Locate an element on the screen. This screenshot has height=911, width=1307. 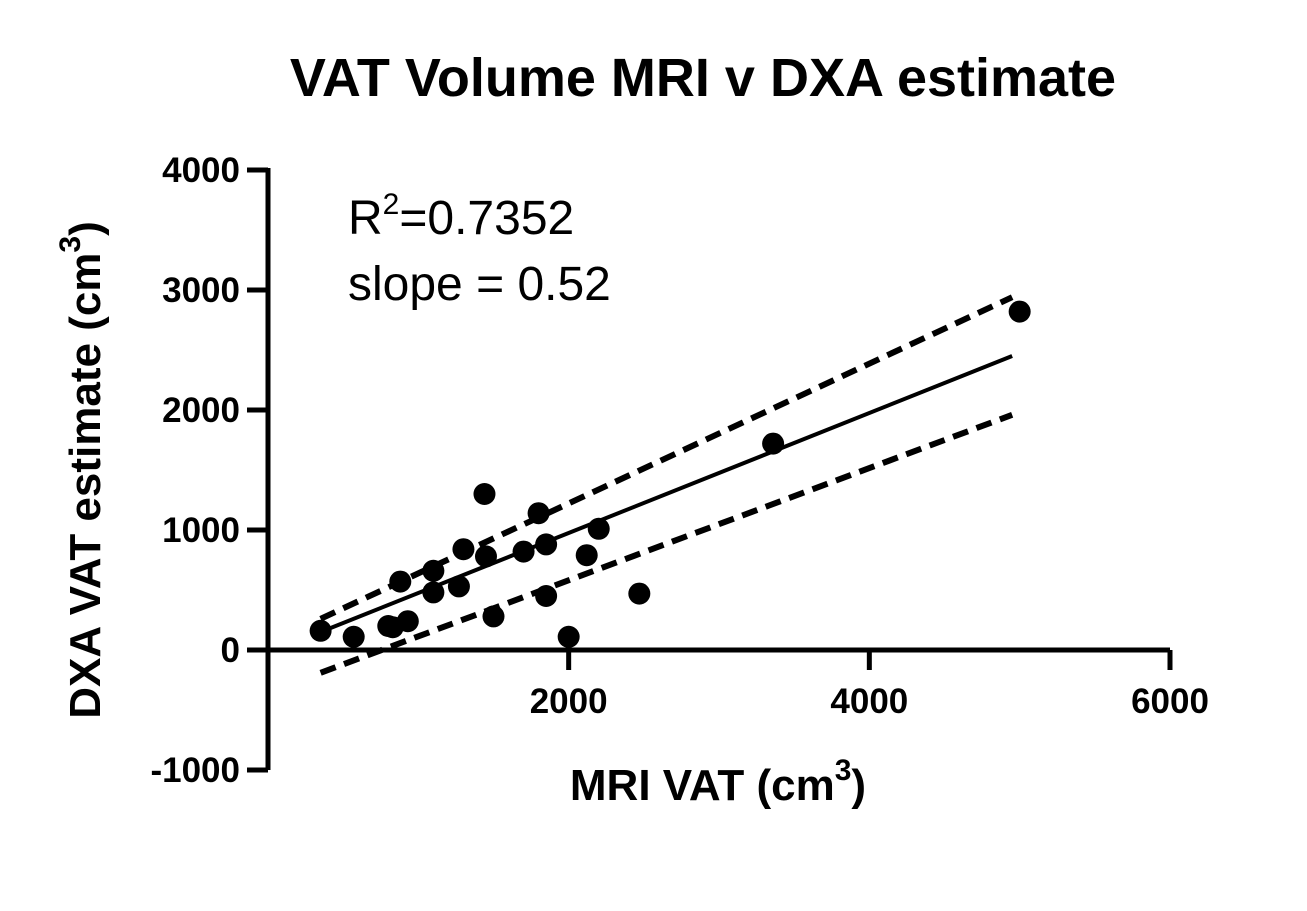
y-axis-title: DXA VAT estimate (cm3) is located at coordinates (82, 470).